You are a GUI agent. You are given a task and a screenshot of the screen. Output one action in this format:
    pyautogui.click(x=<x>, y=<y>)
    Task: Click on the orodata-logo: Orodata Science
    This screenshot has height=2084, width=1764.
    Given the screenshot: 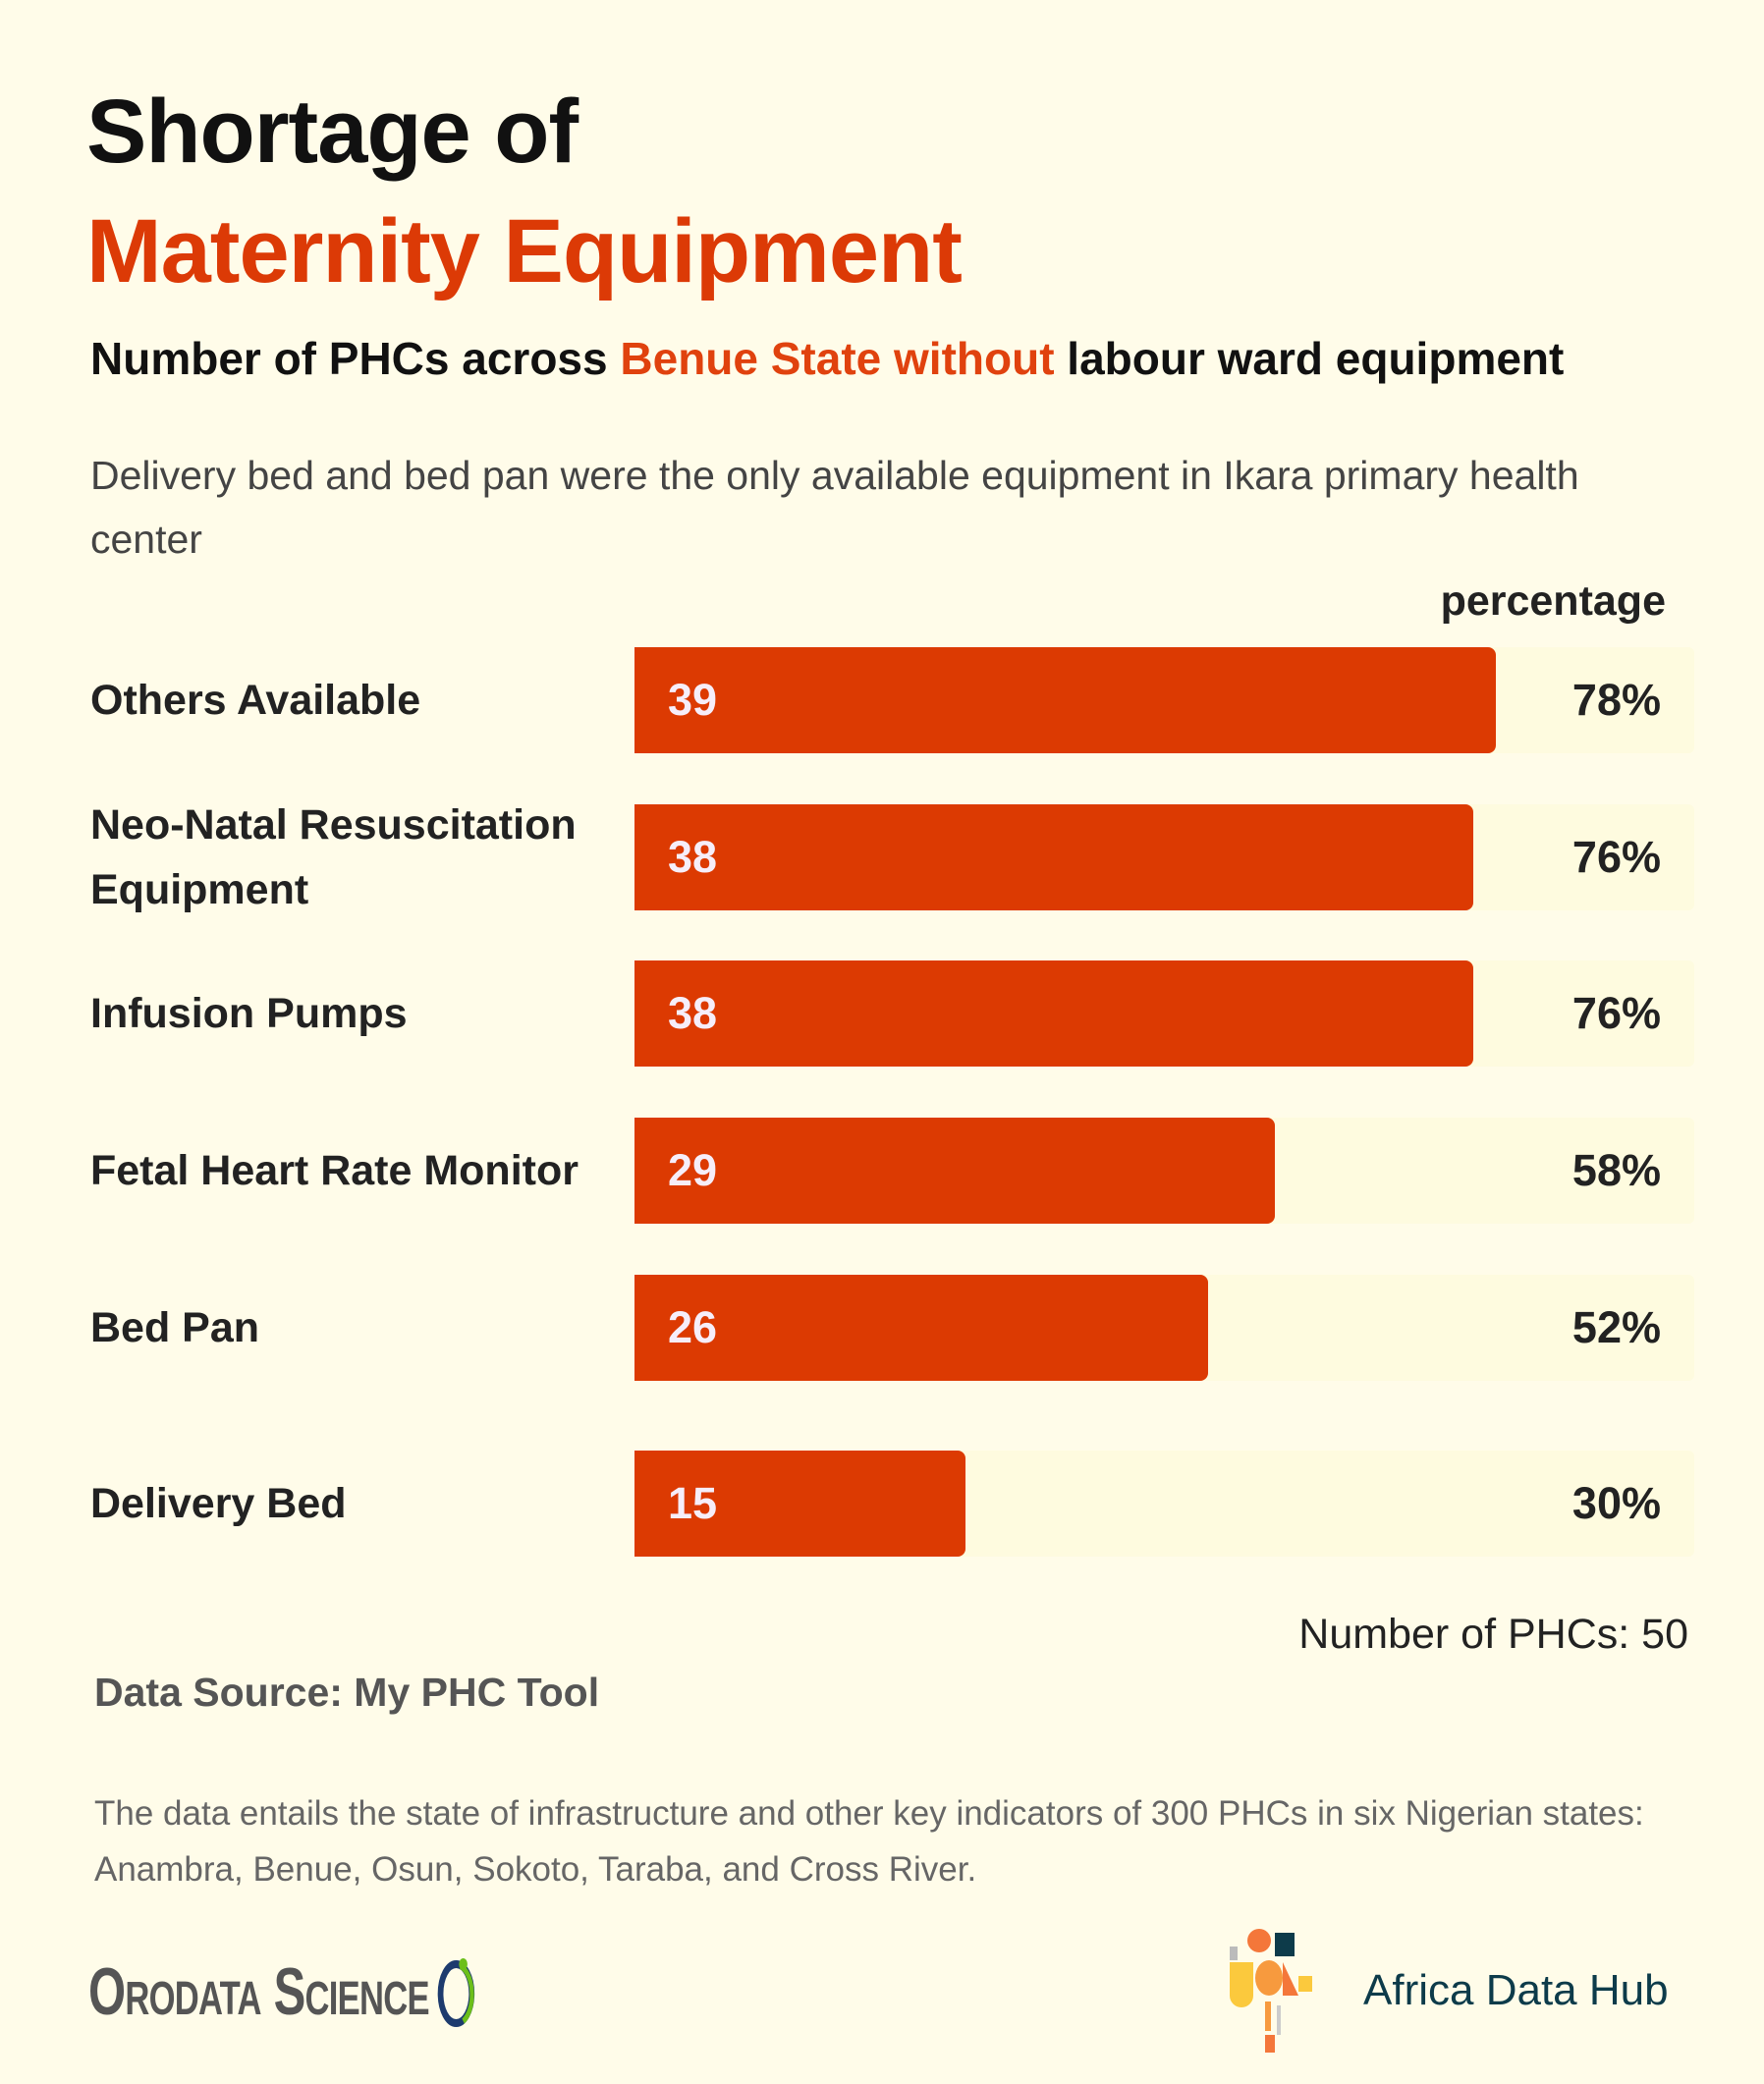 What is the action you would take?
    pyautogui.click(x=282, y=1991)
    